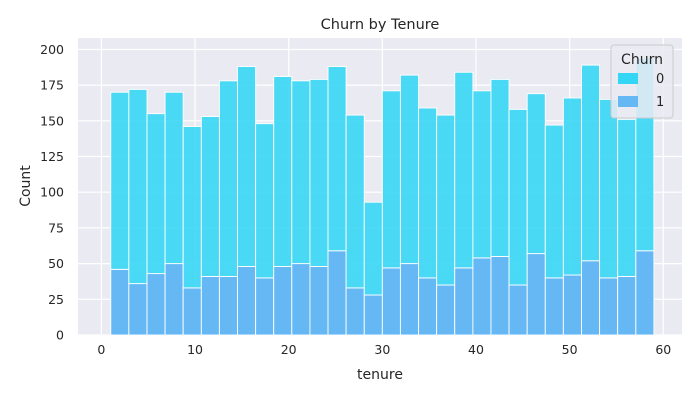  What do you see at coordinates (195, 349) in the screenshot?
I see `x-tick-label: 10` at bounding box center [195, 349].